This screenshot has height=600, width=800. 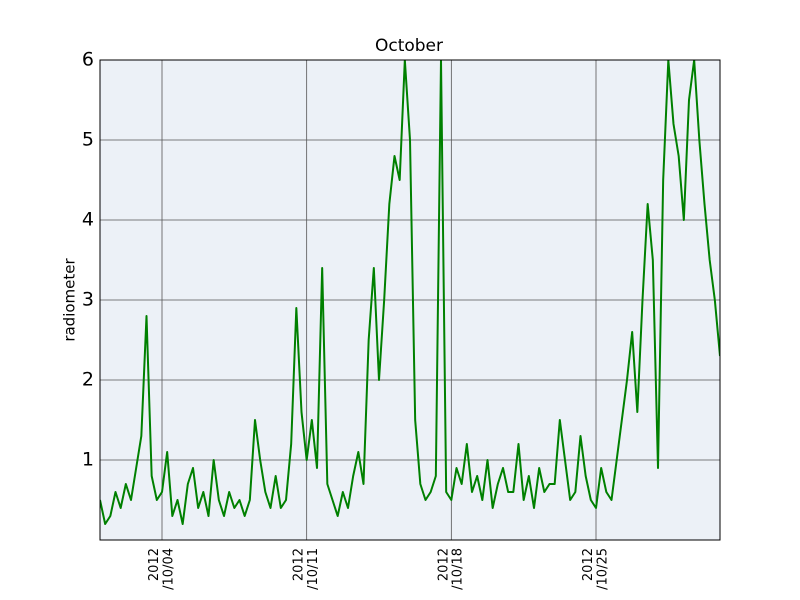 What do you see at coordinates (161, 569) in the screenshot?
I see `x-tick-label: 2012/10/04` at bounding box center [161, 569].